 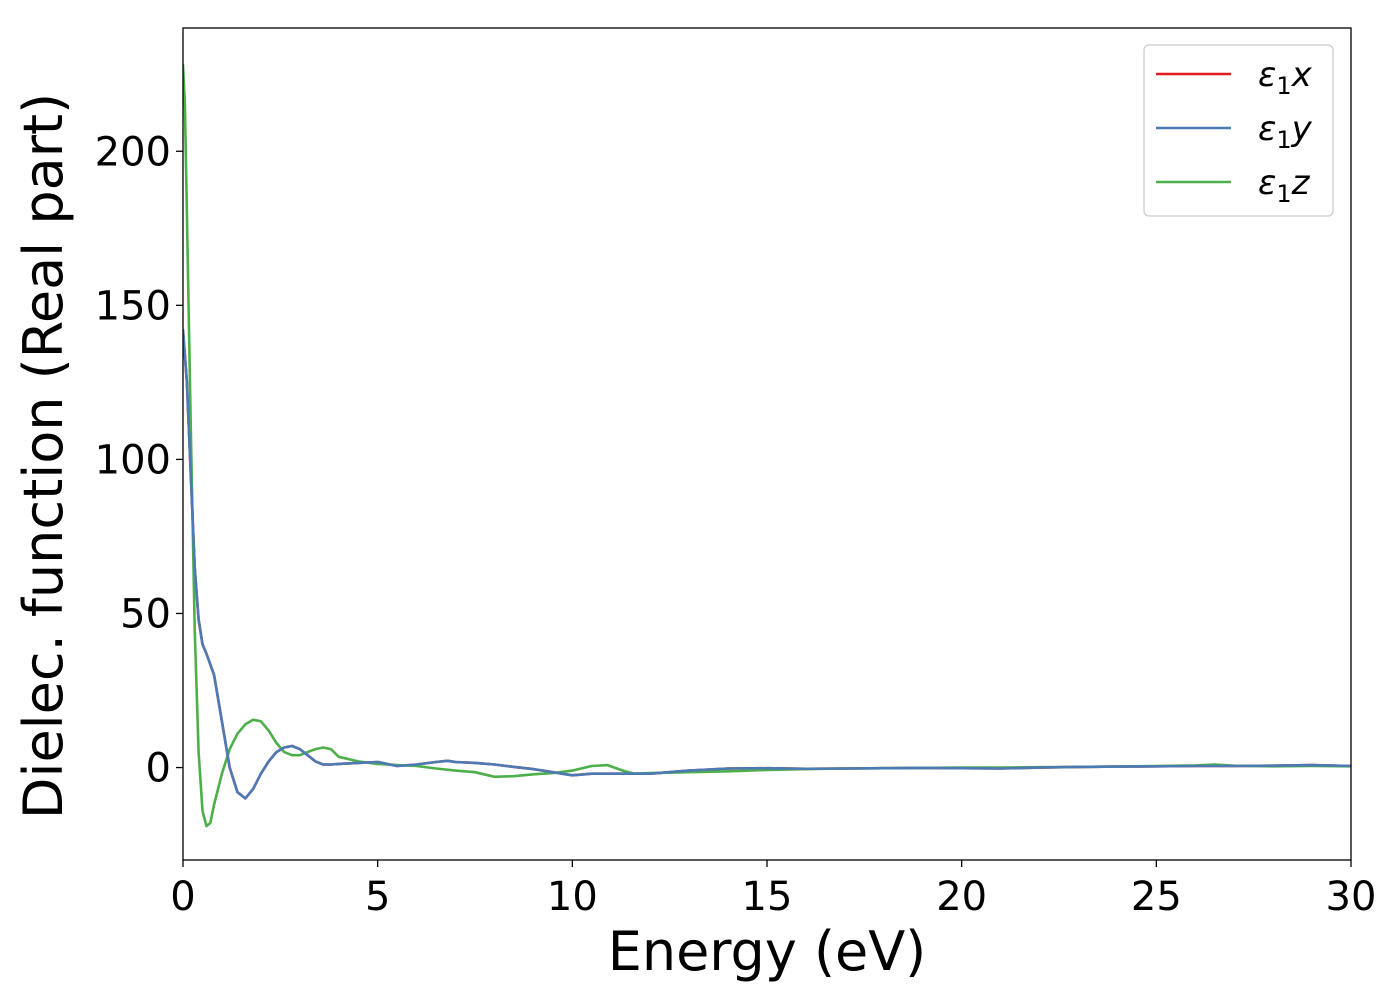 I want to click on x-tick-label: 10, so click(x=572, y=897).